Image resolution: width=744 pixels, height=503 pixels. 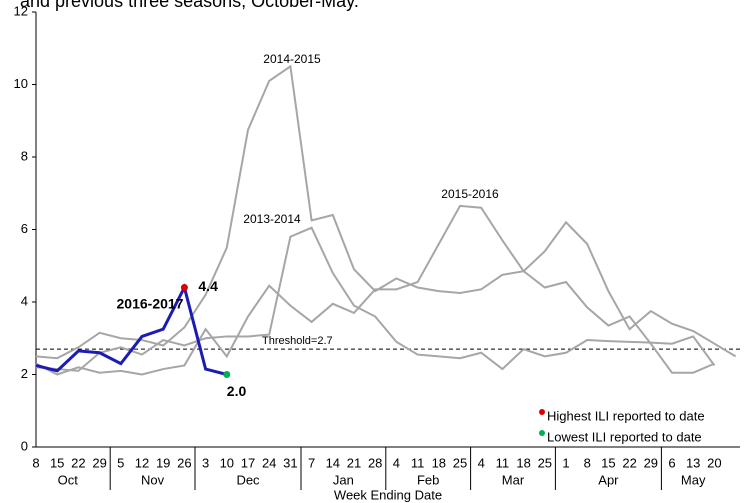 What do you see at coordinates (343, 479) in the screenshot?
I see `month-label: Jan` at bounding box center [343, 479].